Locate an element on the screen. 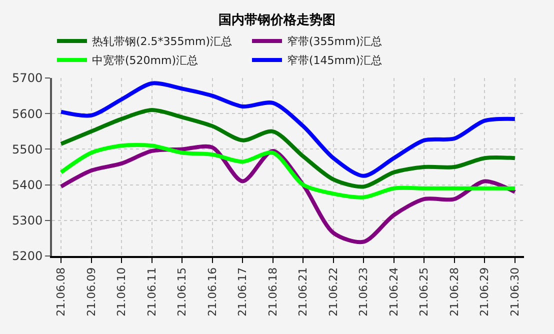 This screenshot has width=554, height=334. legend-label: 热轧带钢(2.5*355mm)汇总 is located at coordinates (162, 41).